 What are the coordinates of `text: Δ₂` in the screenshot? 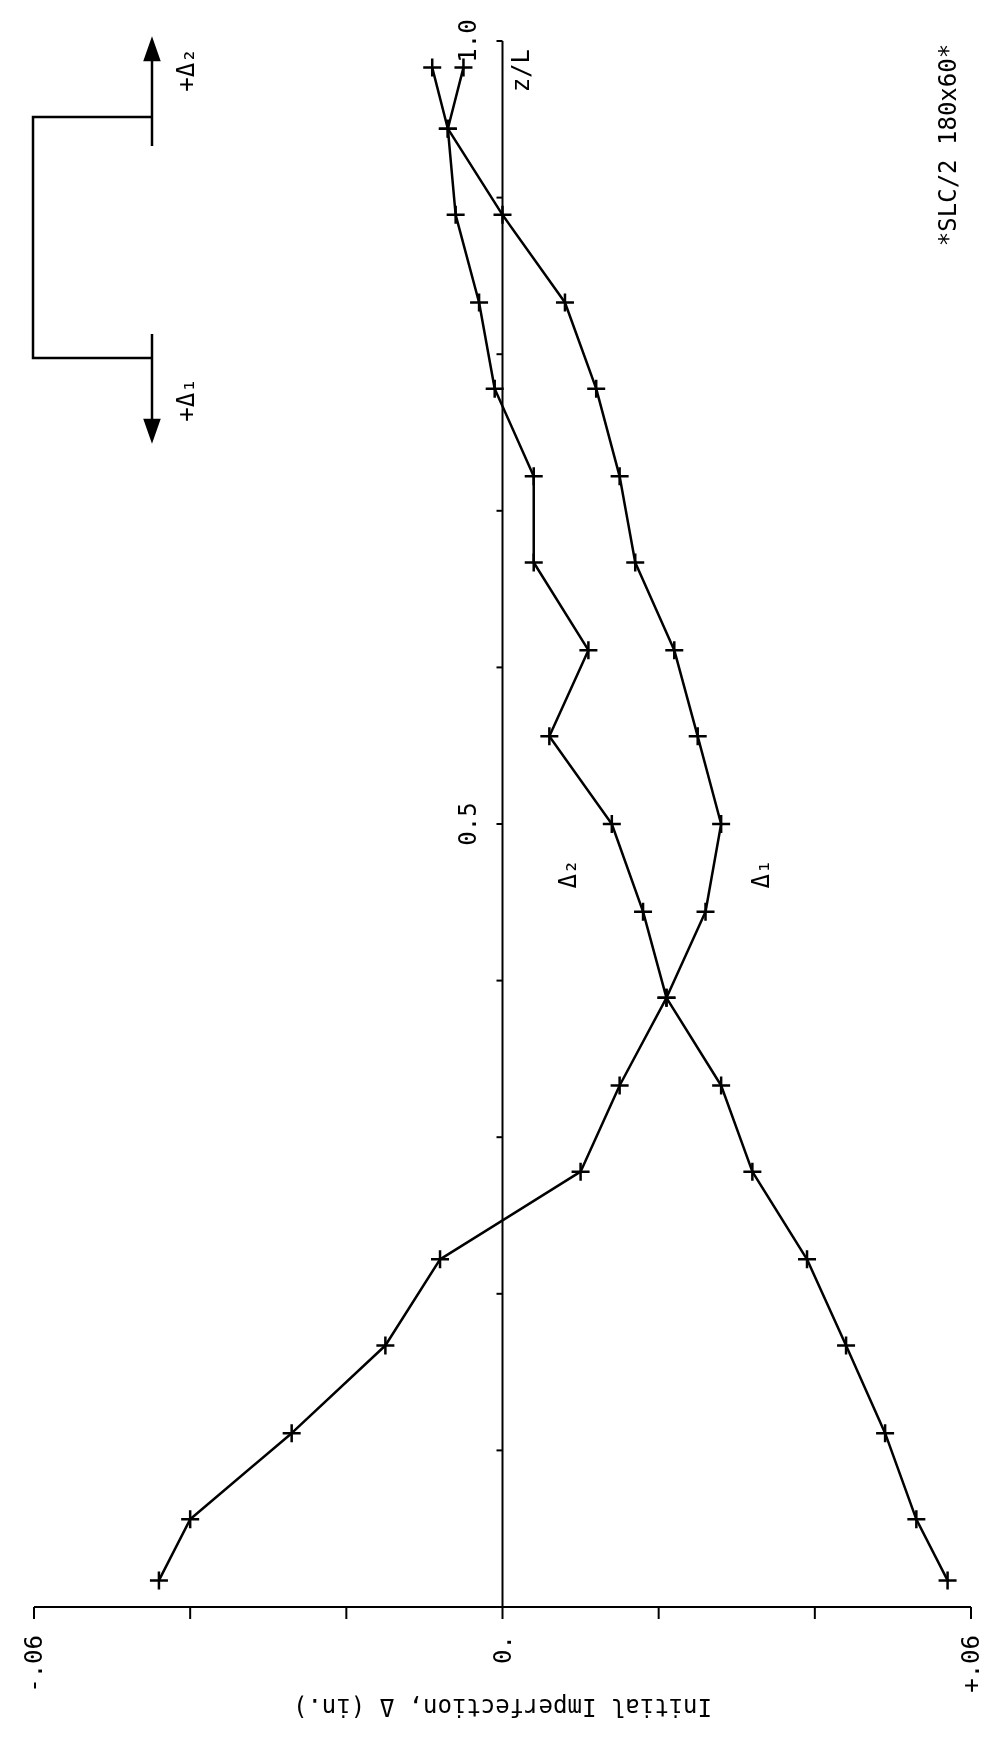 It's located at (567, 874).